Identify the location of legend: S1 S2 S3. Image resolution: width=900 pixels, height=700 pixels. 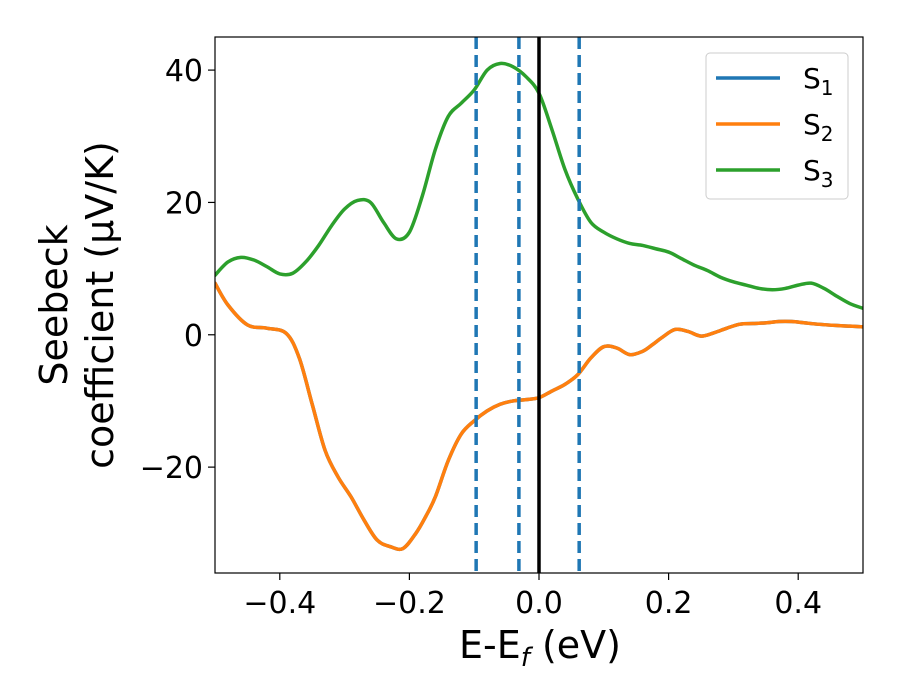
(777, 126).